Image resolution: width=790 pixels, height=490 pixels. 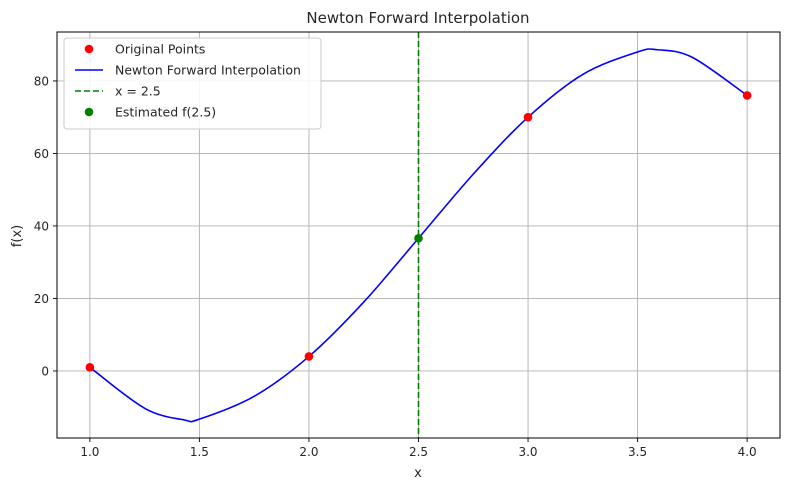 What do you see at coordinates (418, 238) in the screenshot?
I see `estimated-point` at bounding box center [418, 238].